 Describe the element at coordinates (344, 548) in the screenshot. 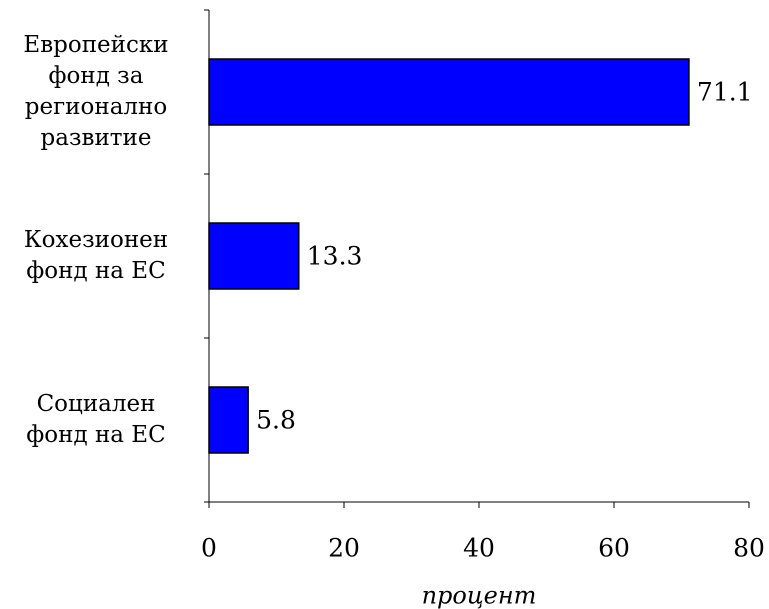

I see `x-tick-label: 20` at that location.